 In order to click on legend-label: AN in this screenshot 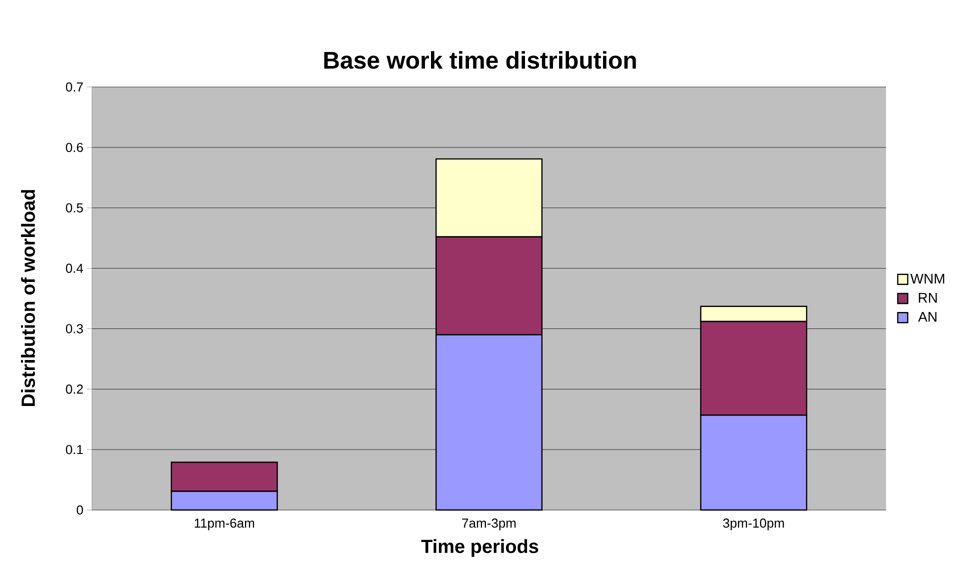, I will do `click(927, 317)`.